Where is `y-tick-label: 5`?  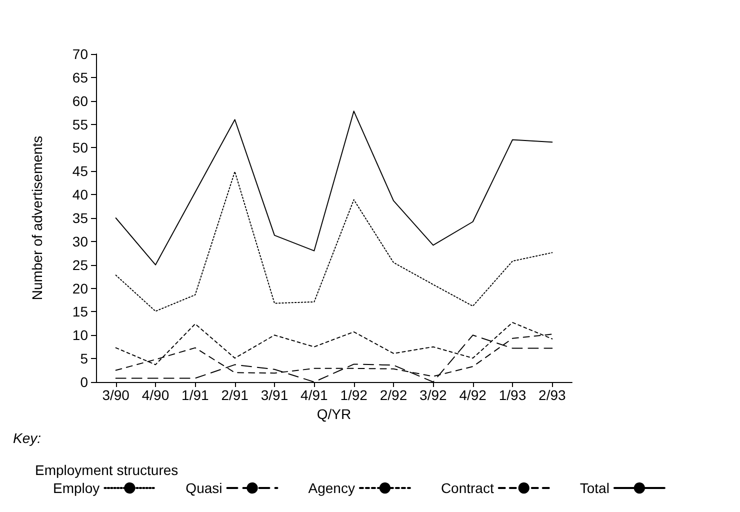
y-tick-label: 5 is located at coordinates (84, 358).